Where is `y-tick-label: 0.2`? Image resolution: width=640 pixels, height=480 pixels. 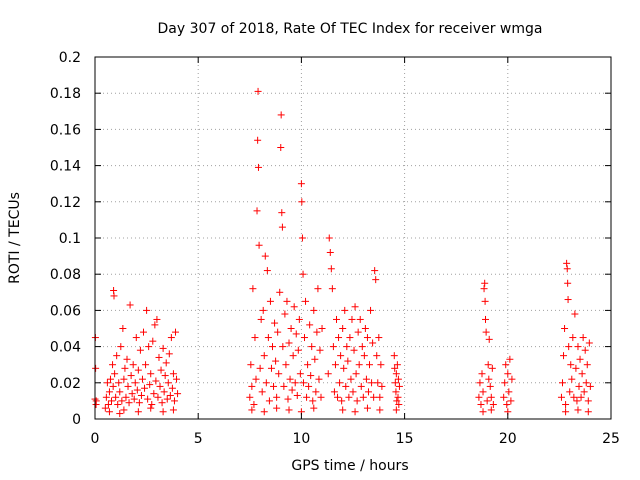
y-tick-label: 0.2 is located at coordinates (70, 58).